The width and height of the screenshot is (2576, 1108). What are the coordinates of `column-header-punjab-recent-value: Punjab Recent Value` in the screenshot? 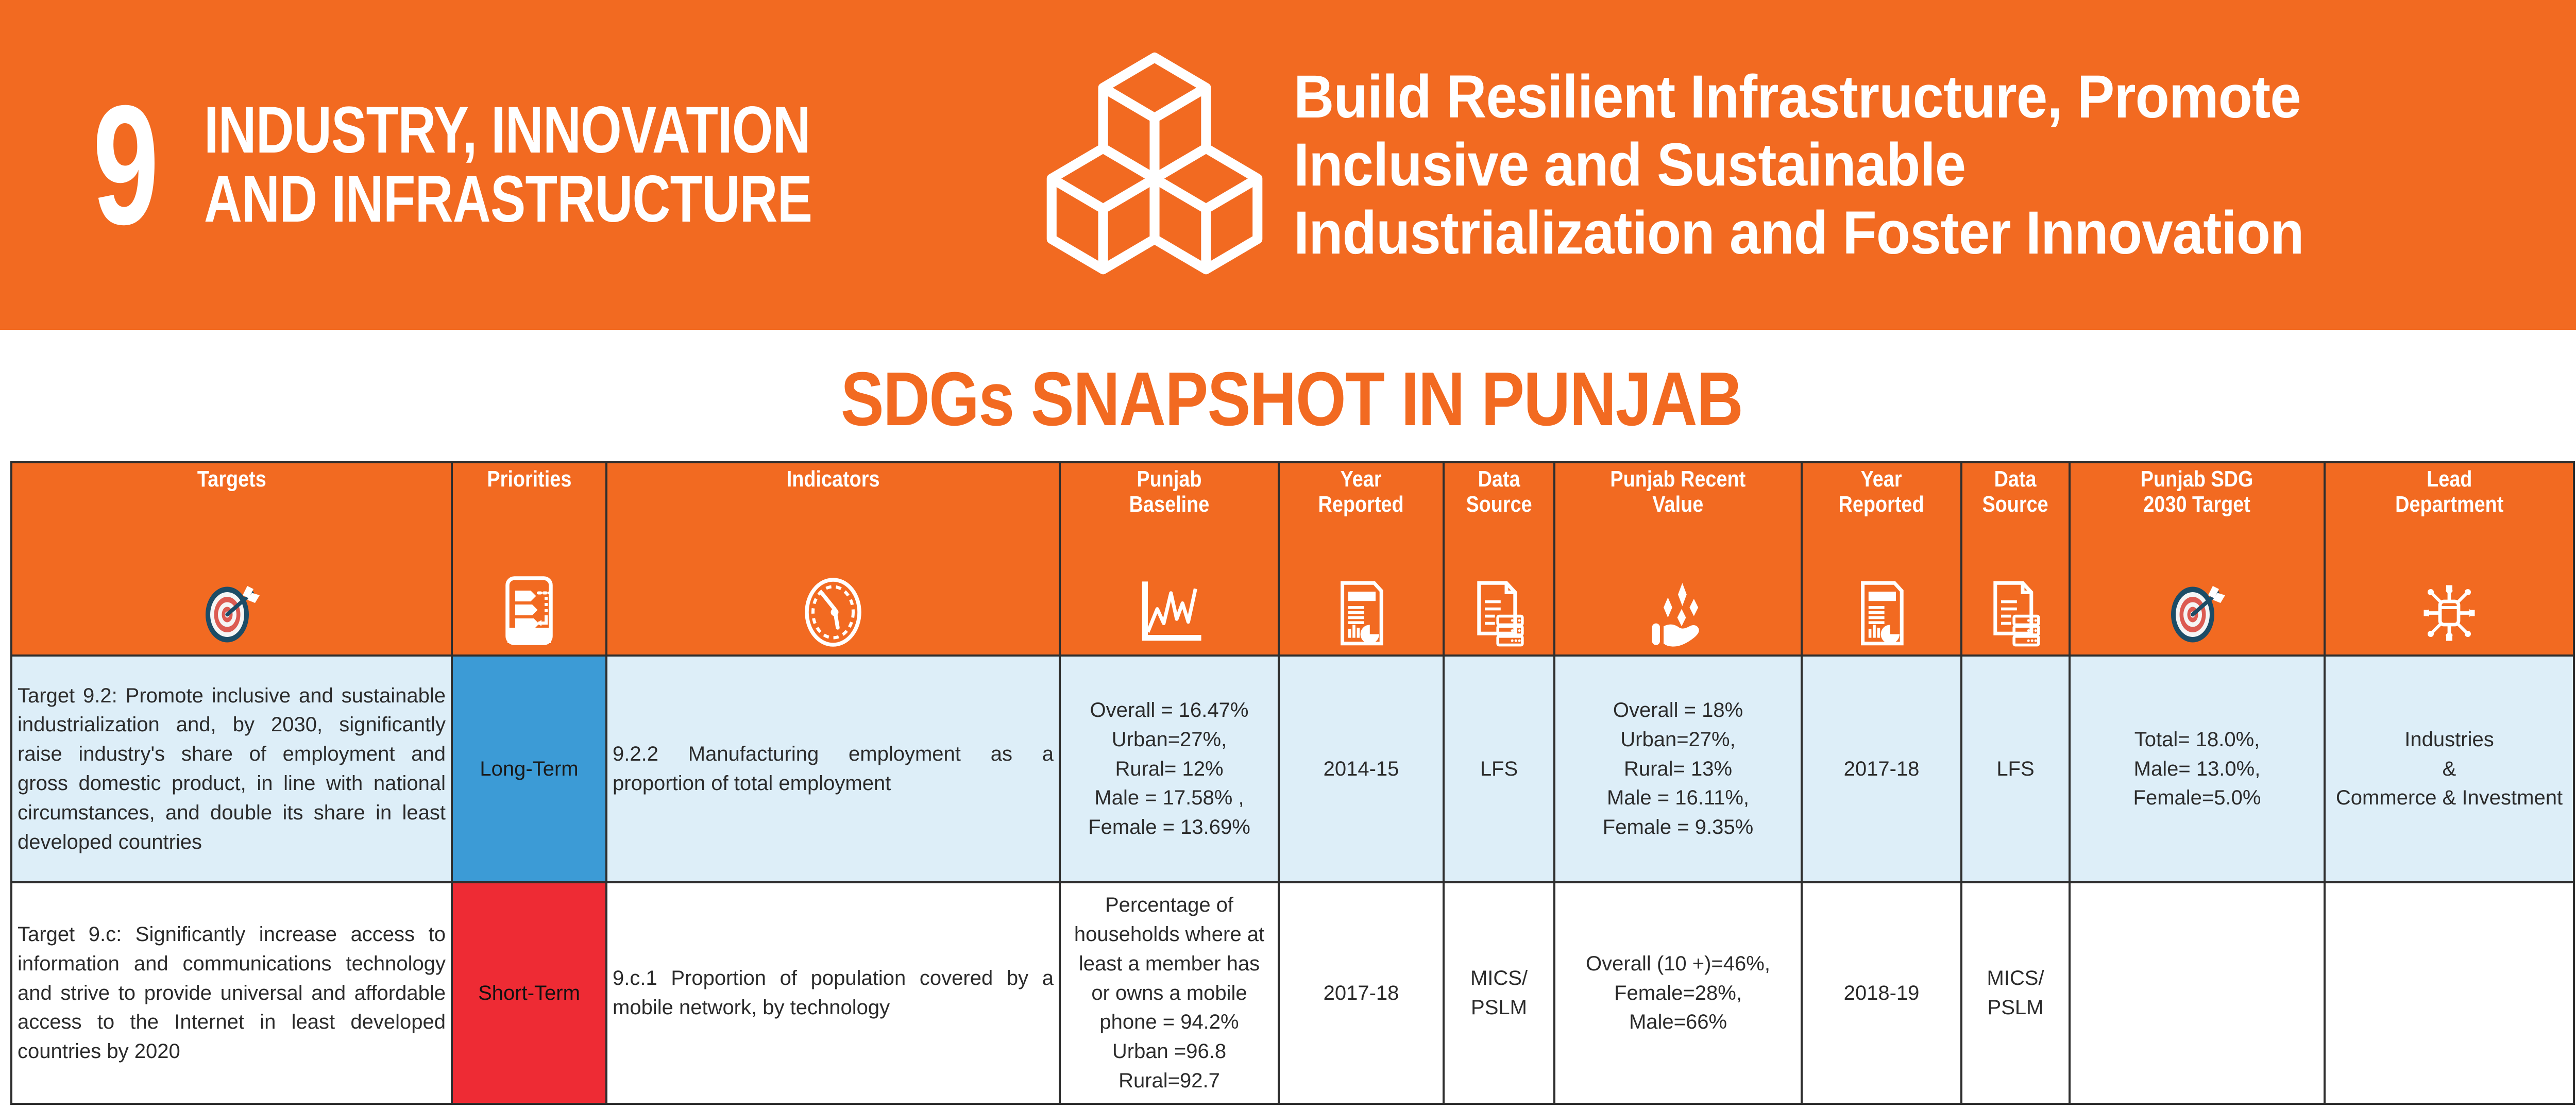 It's located at (1678, 559).